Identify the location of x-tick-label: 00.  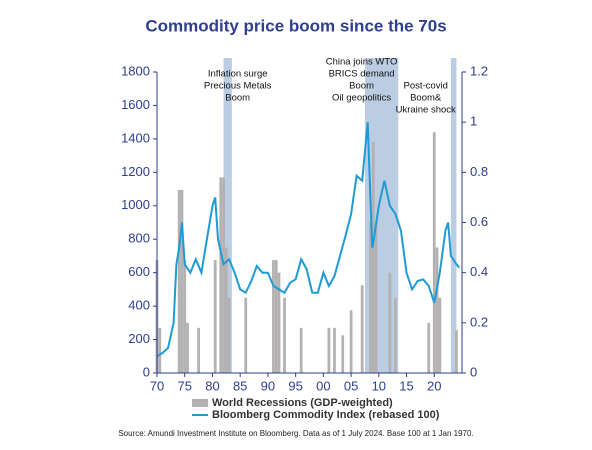
(323, 385).